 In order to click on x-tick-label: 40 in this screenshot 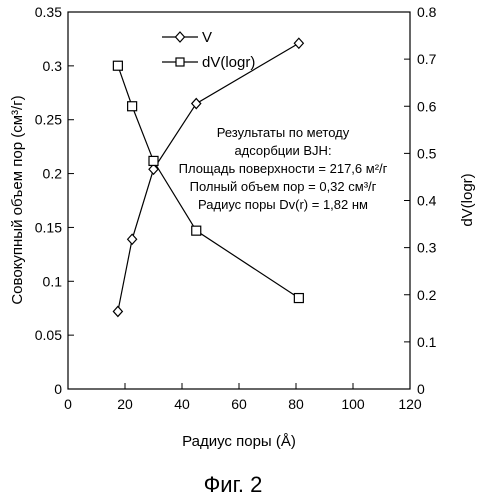, I will do `click(182, 404)`.